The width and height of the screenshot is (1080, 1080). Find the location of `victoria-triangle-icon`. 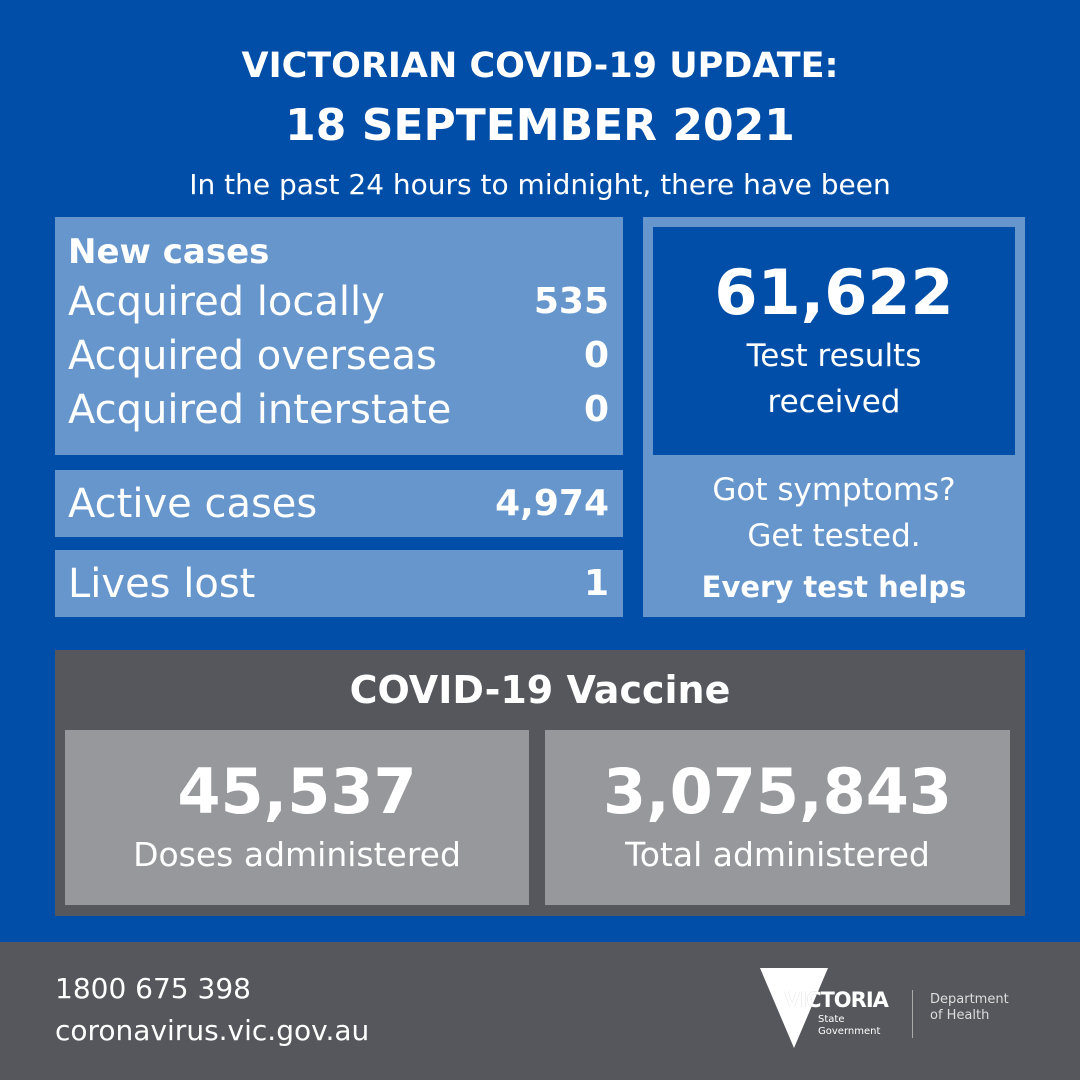

victoria-triangle-icon is located at coordinates (794, 1008).